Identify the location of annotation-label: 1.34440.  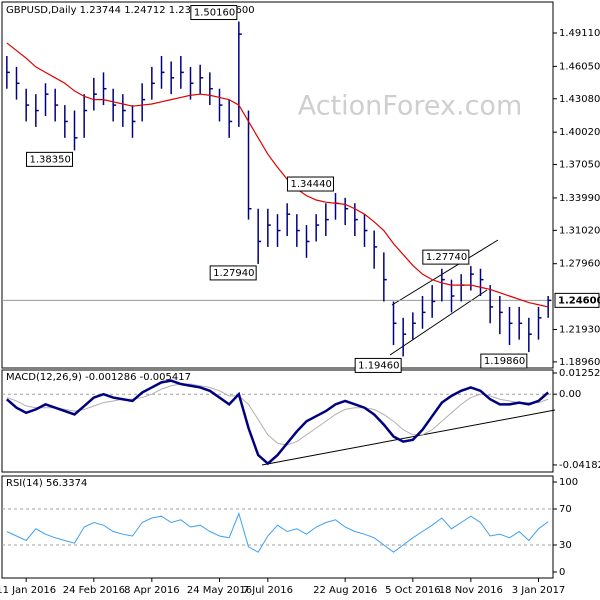
(311, 184).